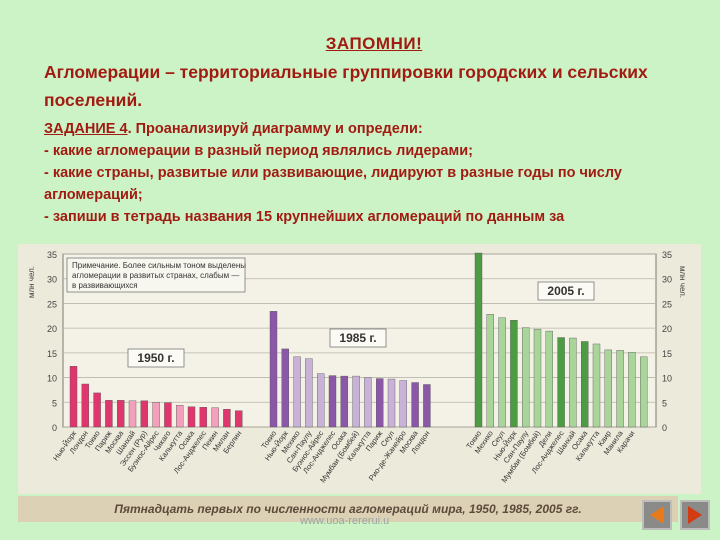  I want to click on note-text-line: агломерации в развитых странах, слабым —, so click(155, 275).